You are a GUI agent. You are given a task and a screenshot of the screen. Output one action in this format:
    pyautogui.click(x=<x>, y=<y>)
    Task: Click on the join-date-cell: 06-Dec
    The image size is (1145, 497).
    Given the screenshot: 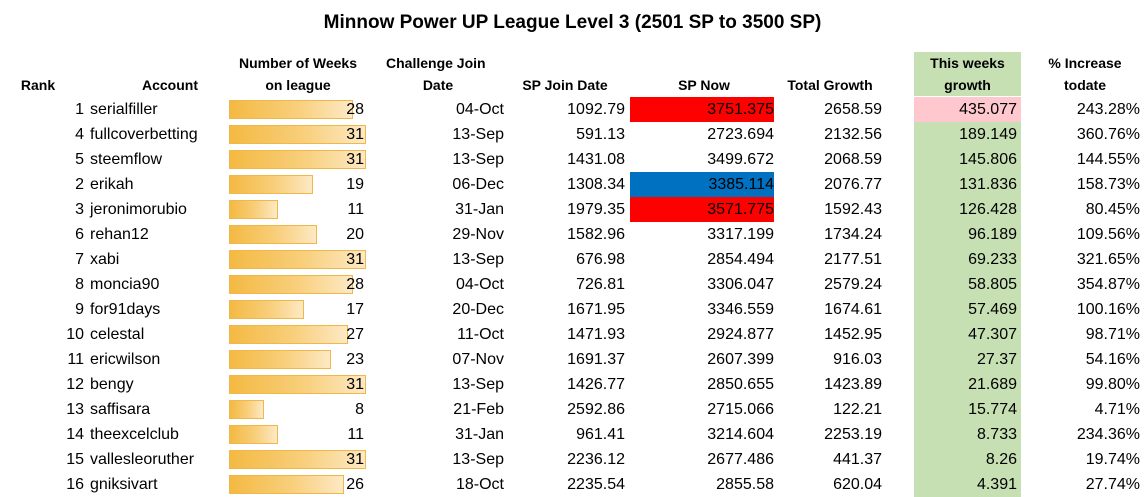 What is the action you would take?
    pyautogui.click(x=478, y=184)
    